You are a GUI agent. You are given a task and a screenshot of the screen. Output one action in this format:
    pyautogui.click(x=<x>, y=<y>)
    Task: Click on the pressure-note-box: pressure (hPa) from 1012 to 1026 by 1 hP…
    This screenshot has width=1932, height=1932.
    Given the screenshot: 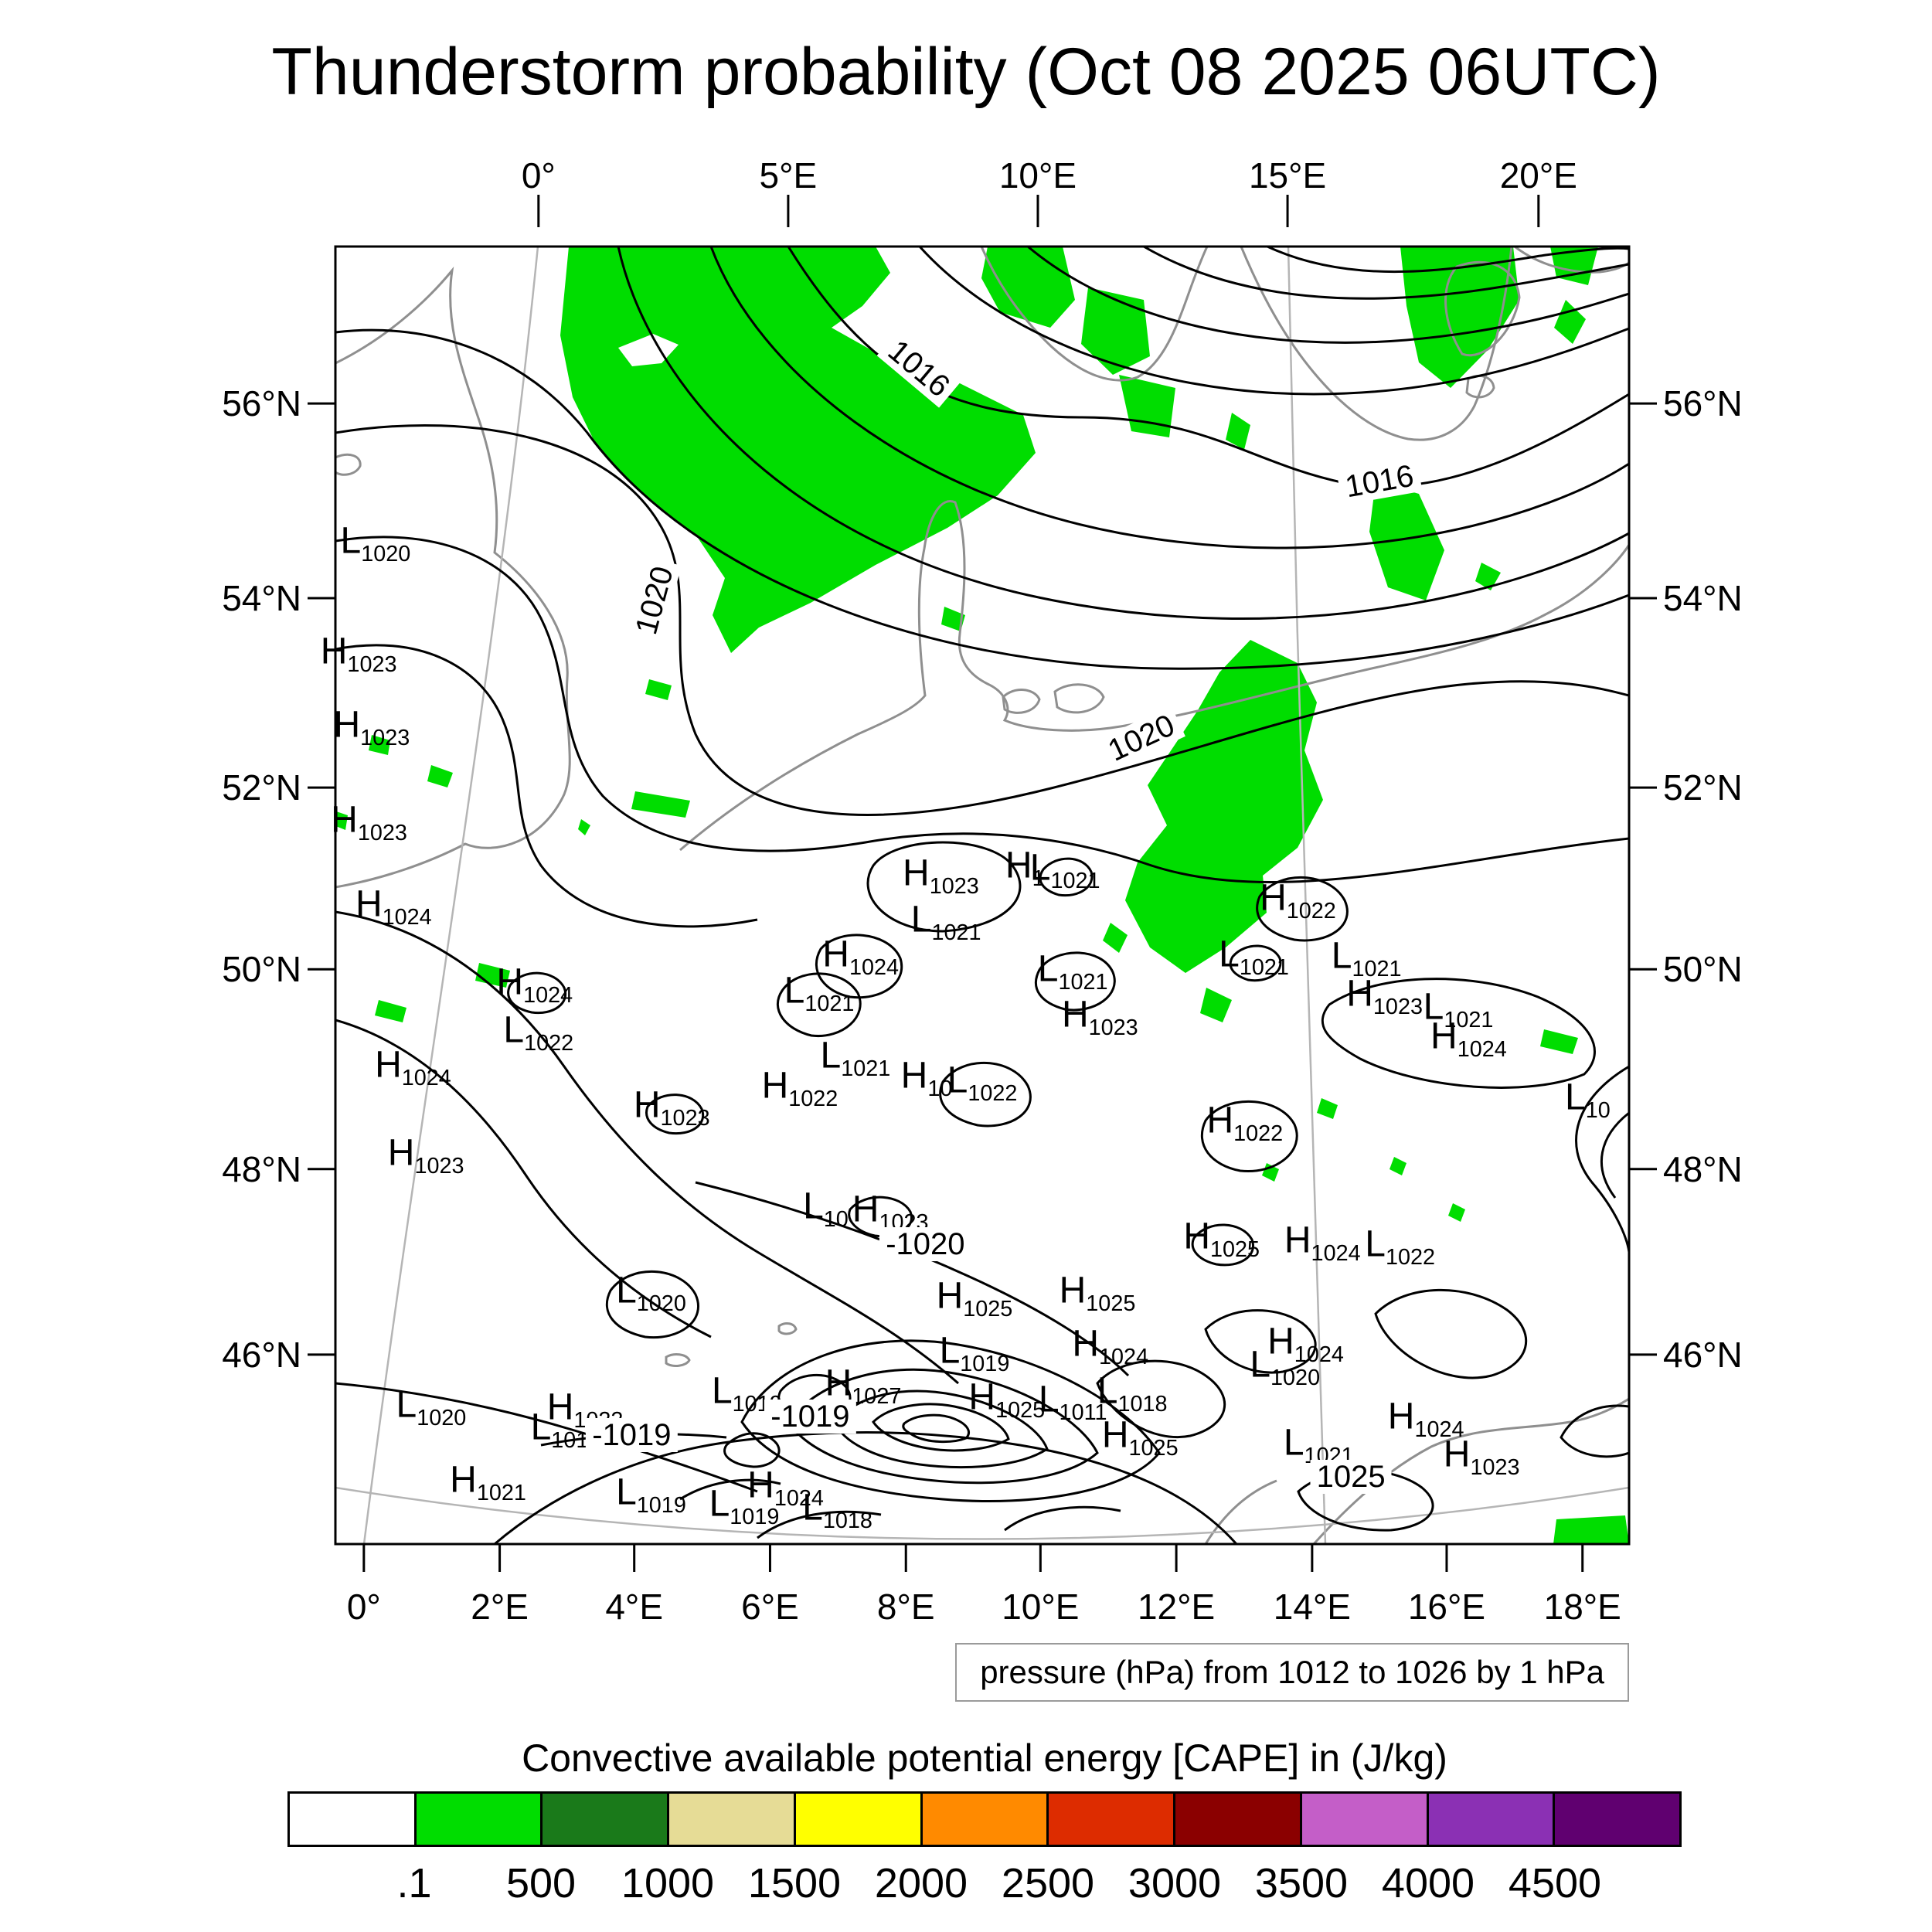 What is the action you would take?
    pyautogui.click(x=1292, y=1672)
    